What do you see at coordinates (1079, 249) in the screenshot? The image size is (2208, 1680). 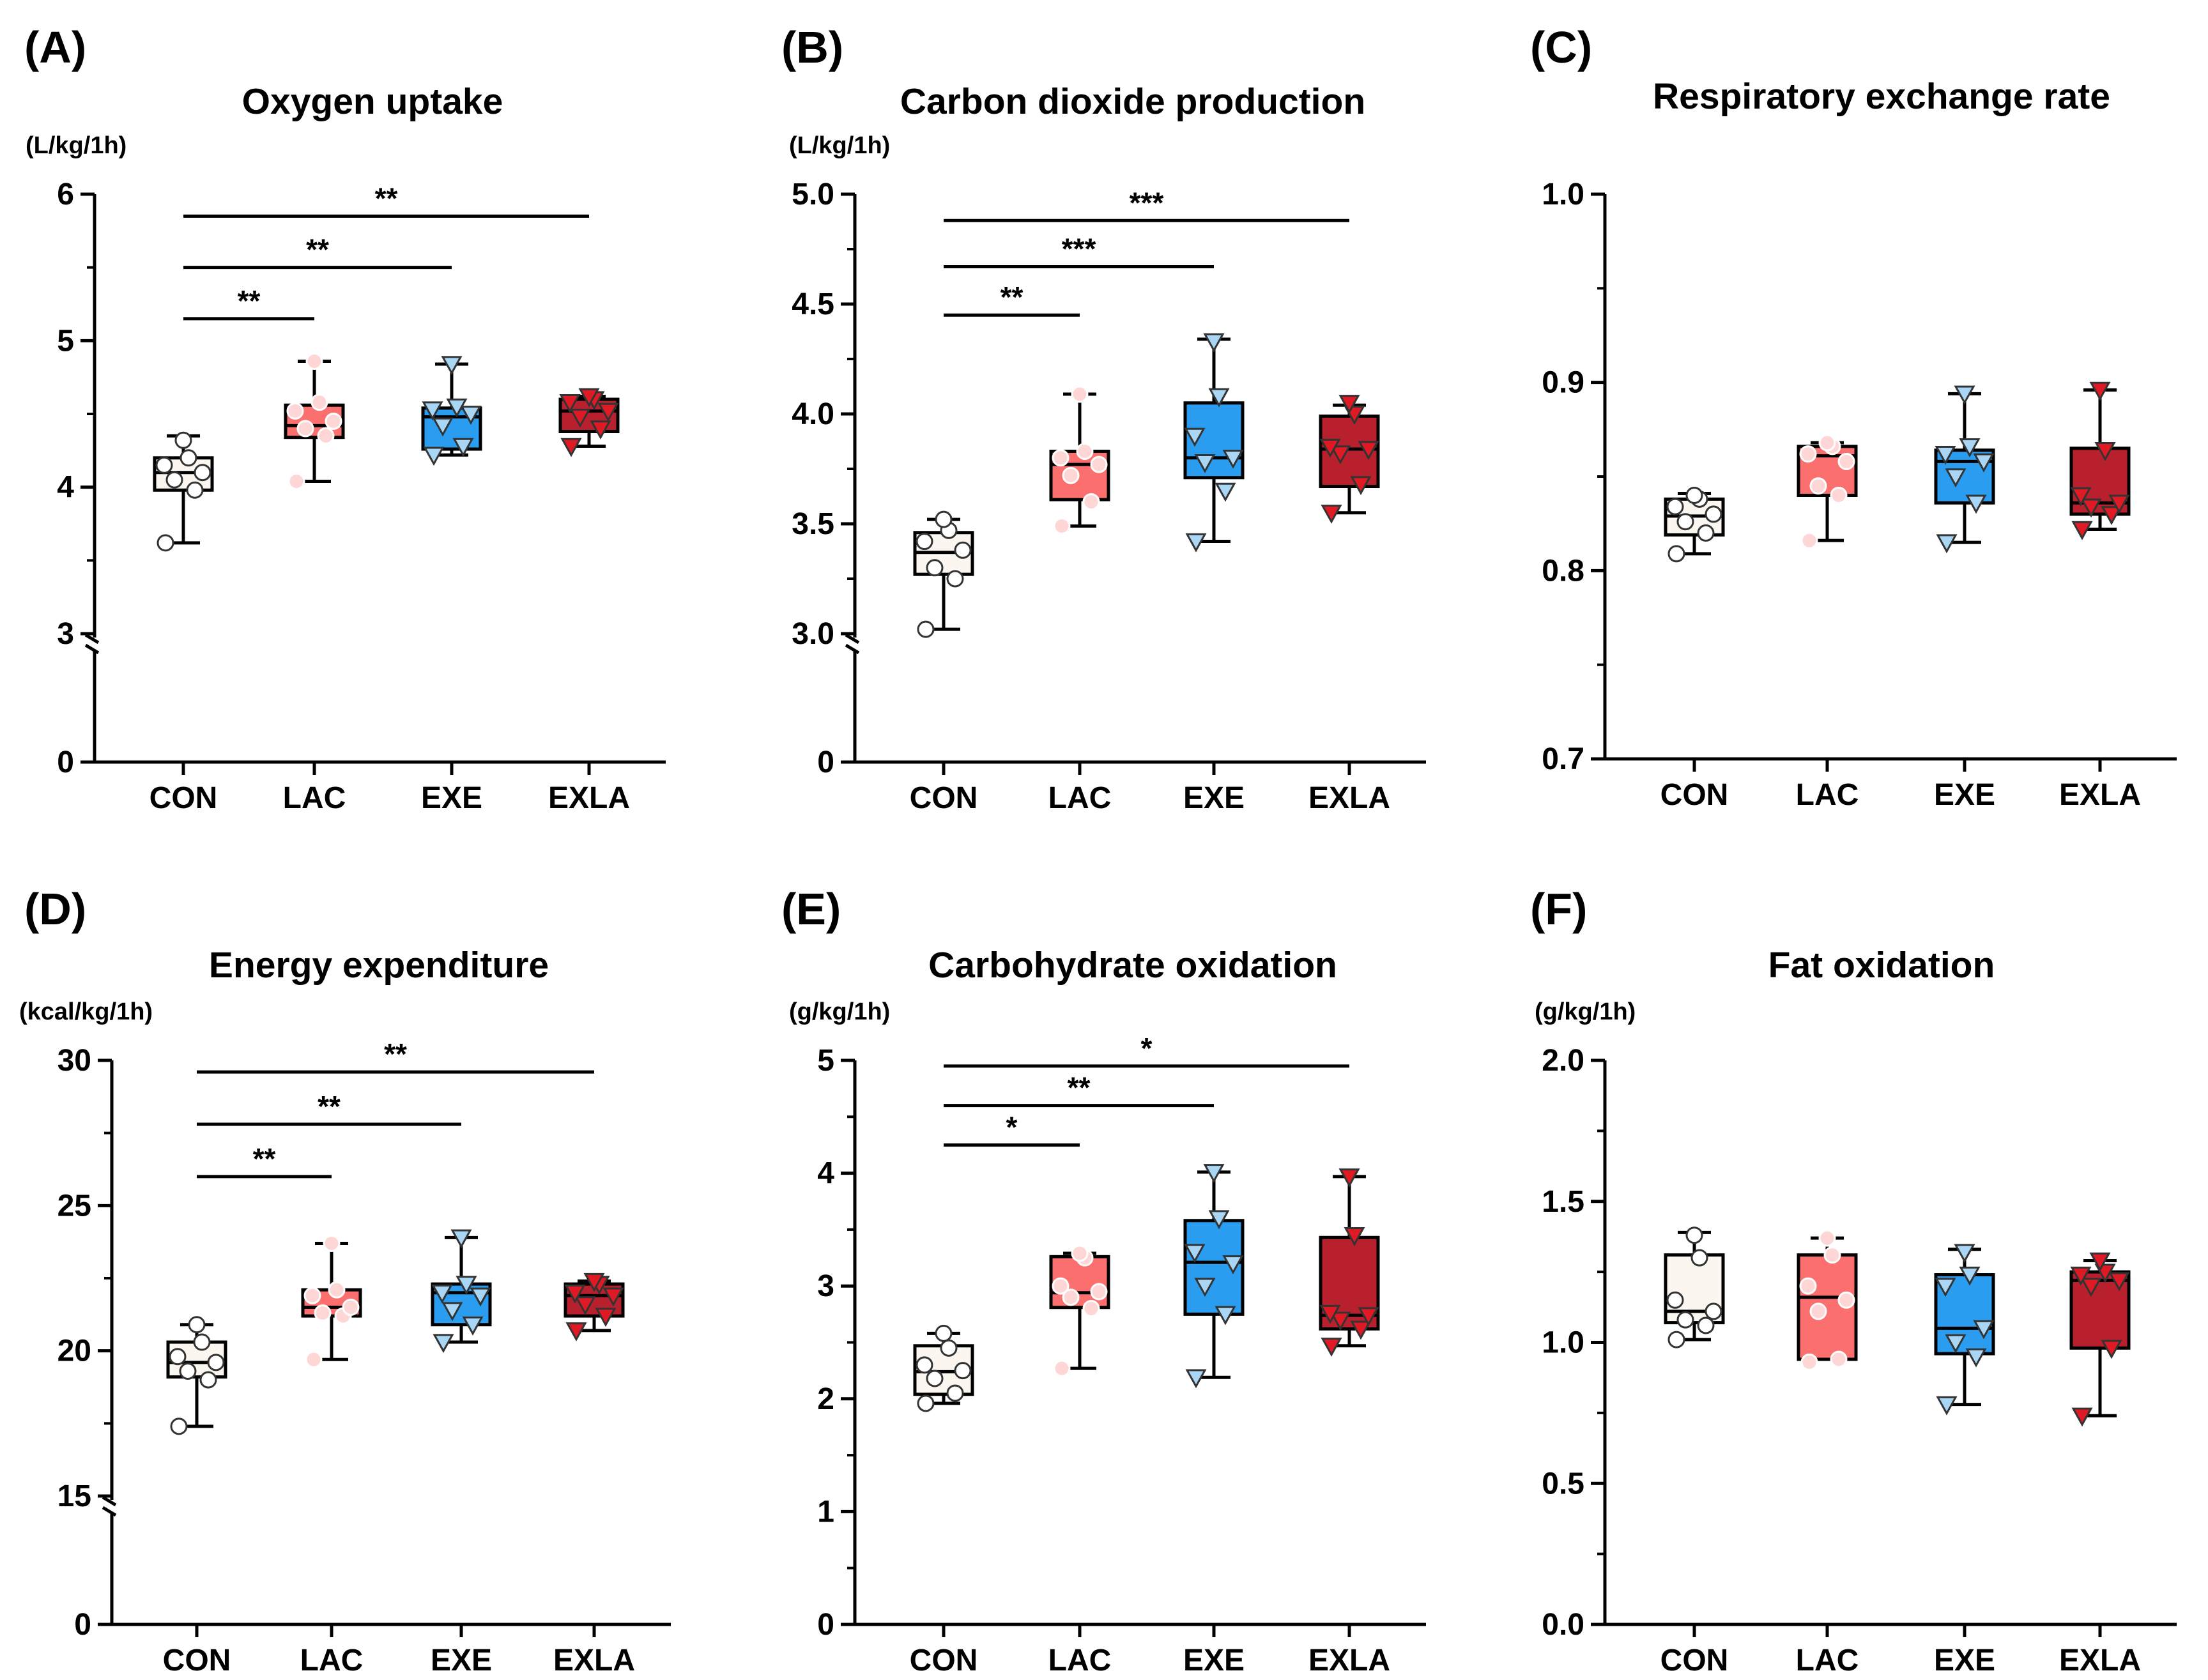 I see `significance-label: ***` at bounding box center [1079, 249].